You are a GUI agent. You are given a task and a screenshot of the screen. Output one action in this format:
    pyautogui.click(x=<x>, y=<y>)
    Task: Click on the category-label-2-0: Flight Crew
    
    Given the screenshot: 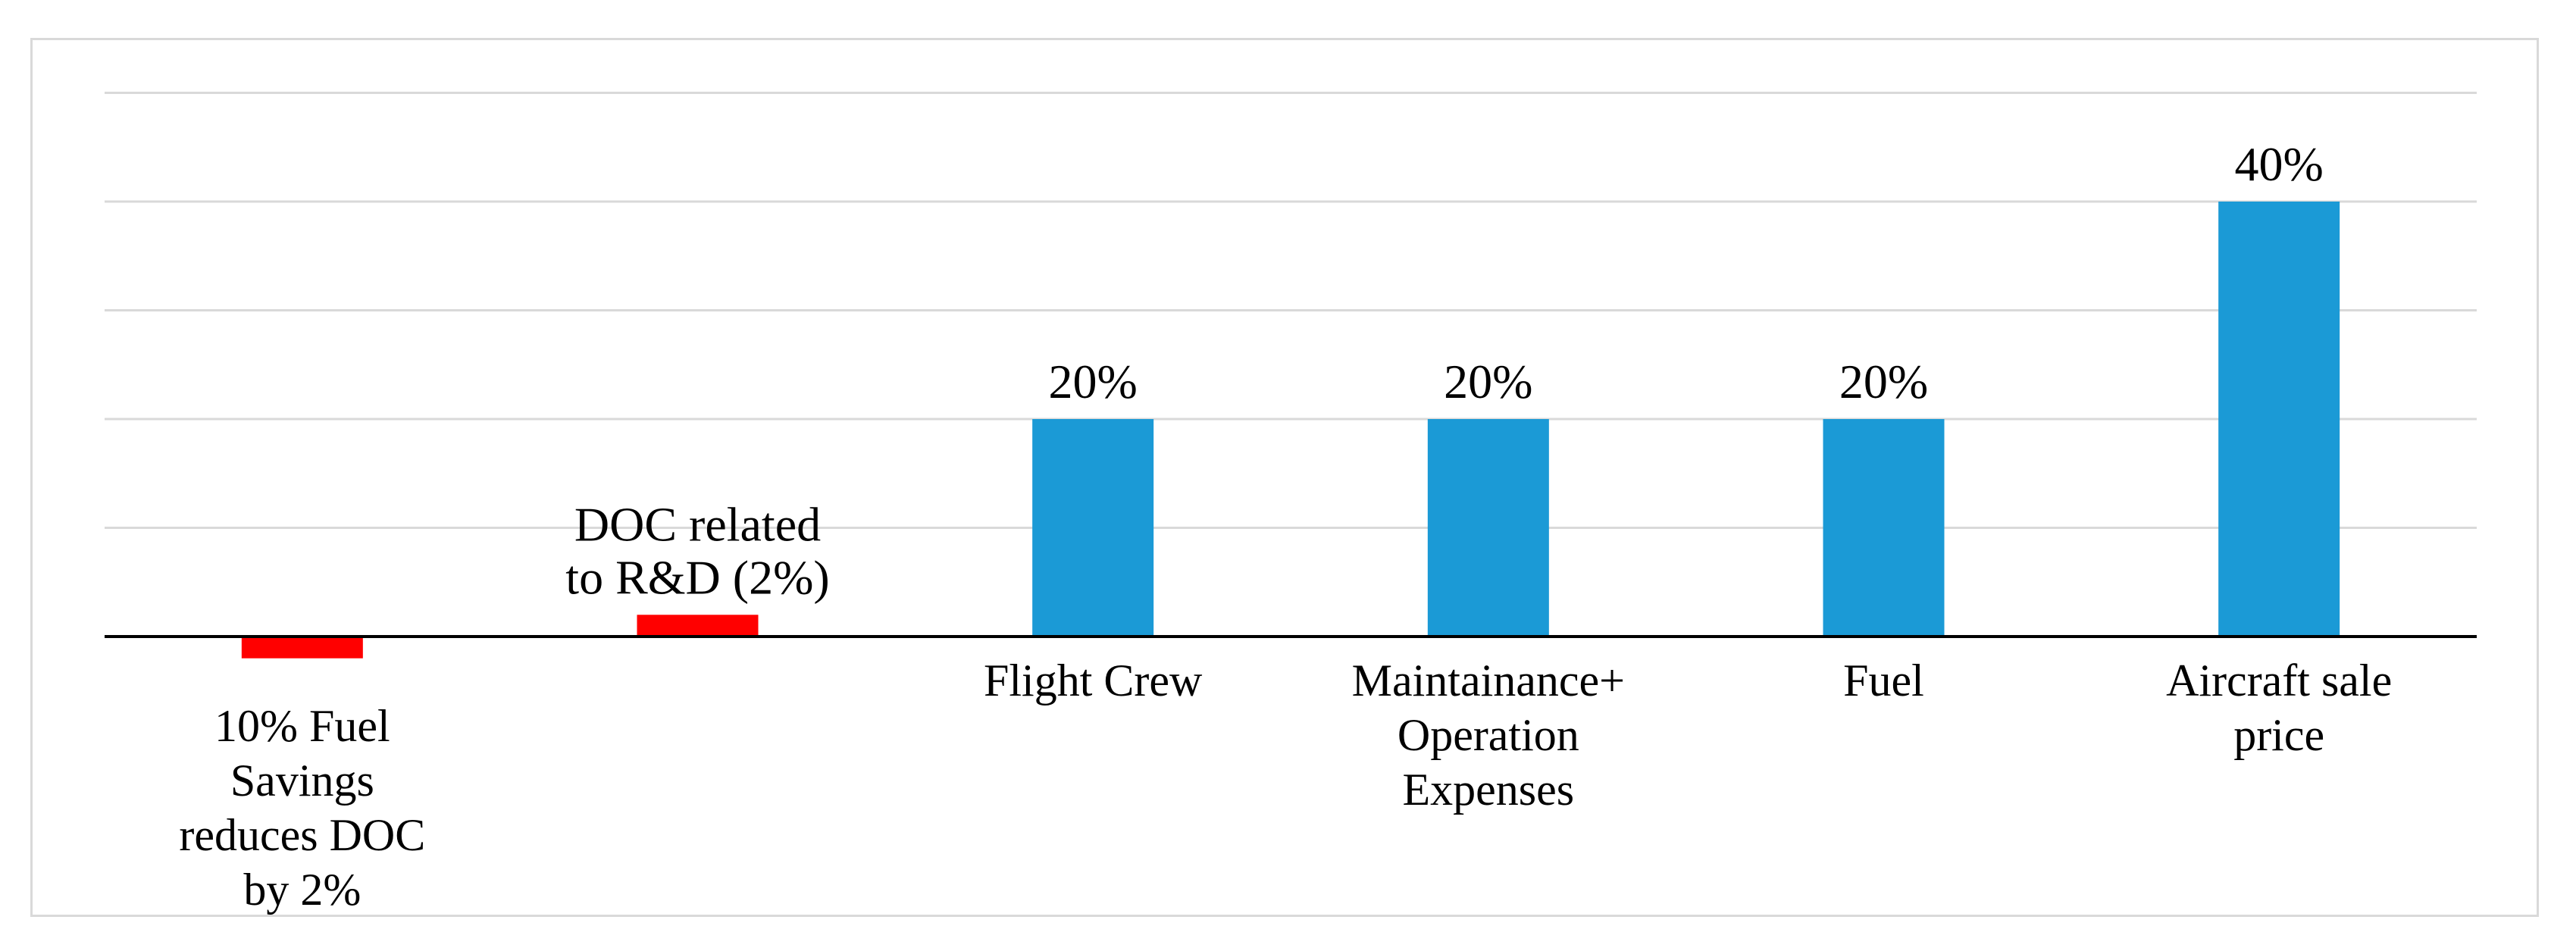 What is the action you would take?
    pyautogui.click(x=1094, y=680)
    